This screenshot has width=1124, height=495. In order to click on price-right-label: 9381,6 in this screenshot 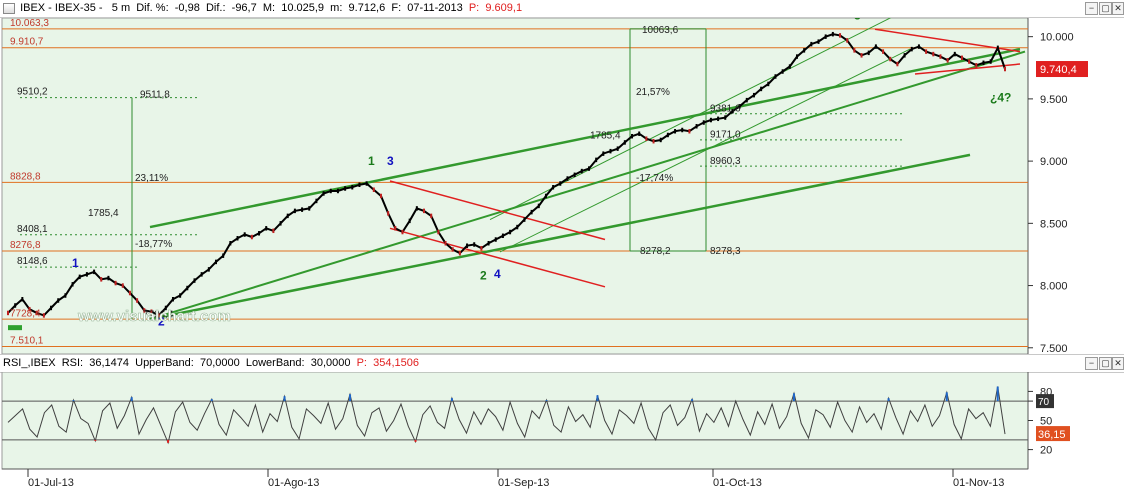, I will do `click(725, 108)`.